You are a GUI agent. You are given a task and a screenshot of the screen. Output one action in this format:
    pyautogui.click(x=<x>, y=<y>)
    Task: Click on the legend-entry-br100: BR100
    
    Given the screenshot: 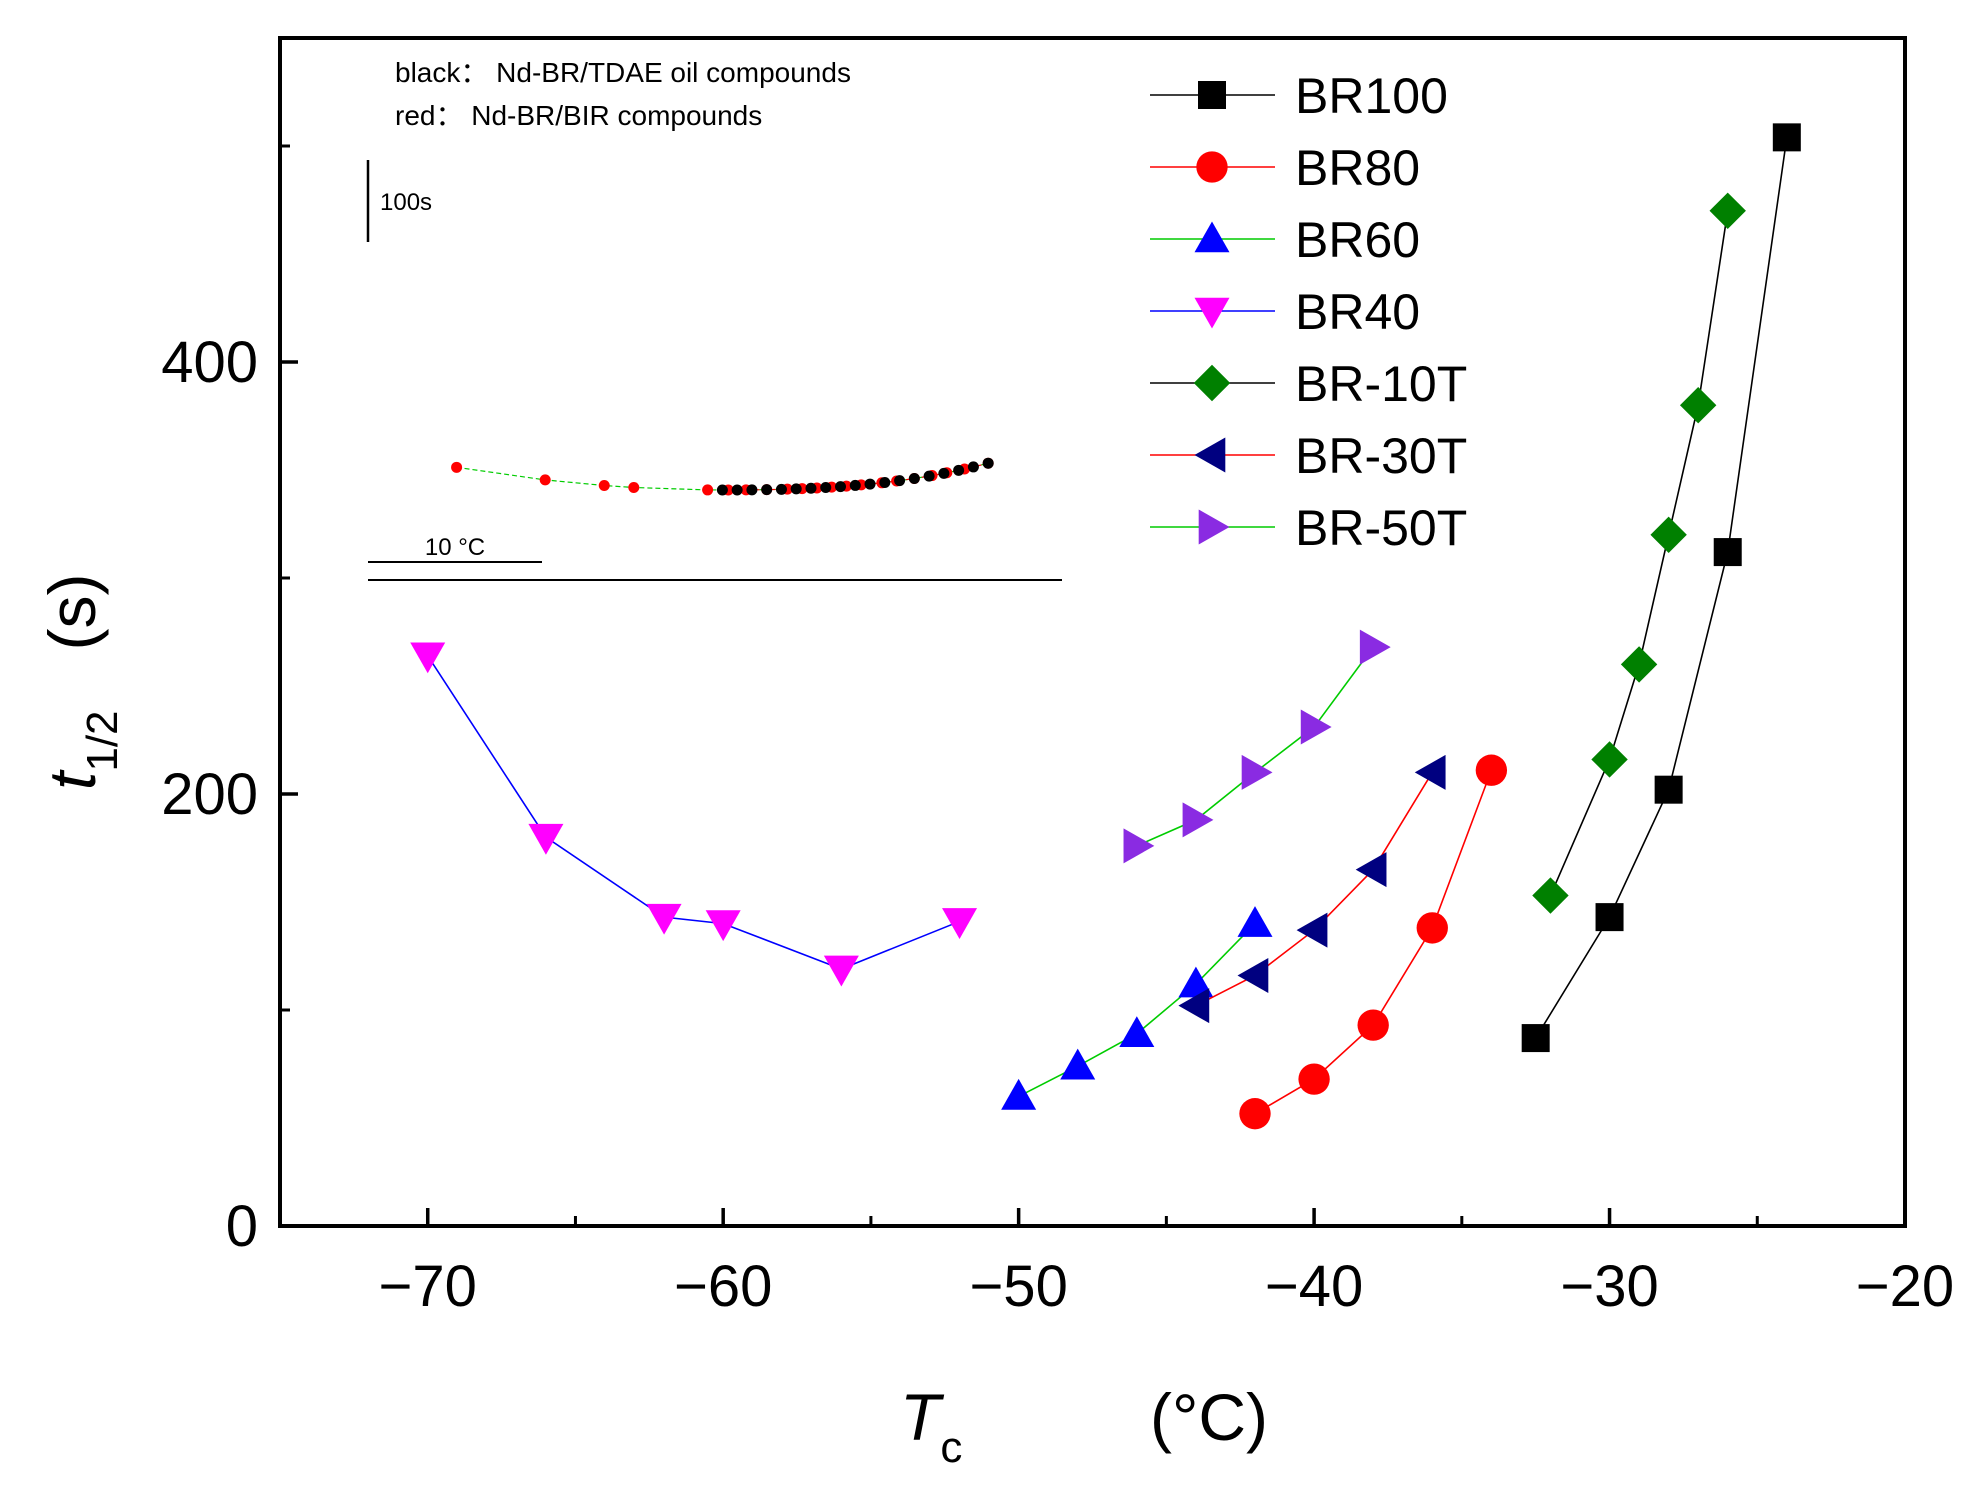 What is the action you would take?
    pyautogui.click(x=1299, y=96)
    